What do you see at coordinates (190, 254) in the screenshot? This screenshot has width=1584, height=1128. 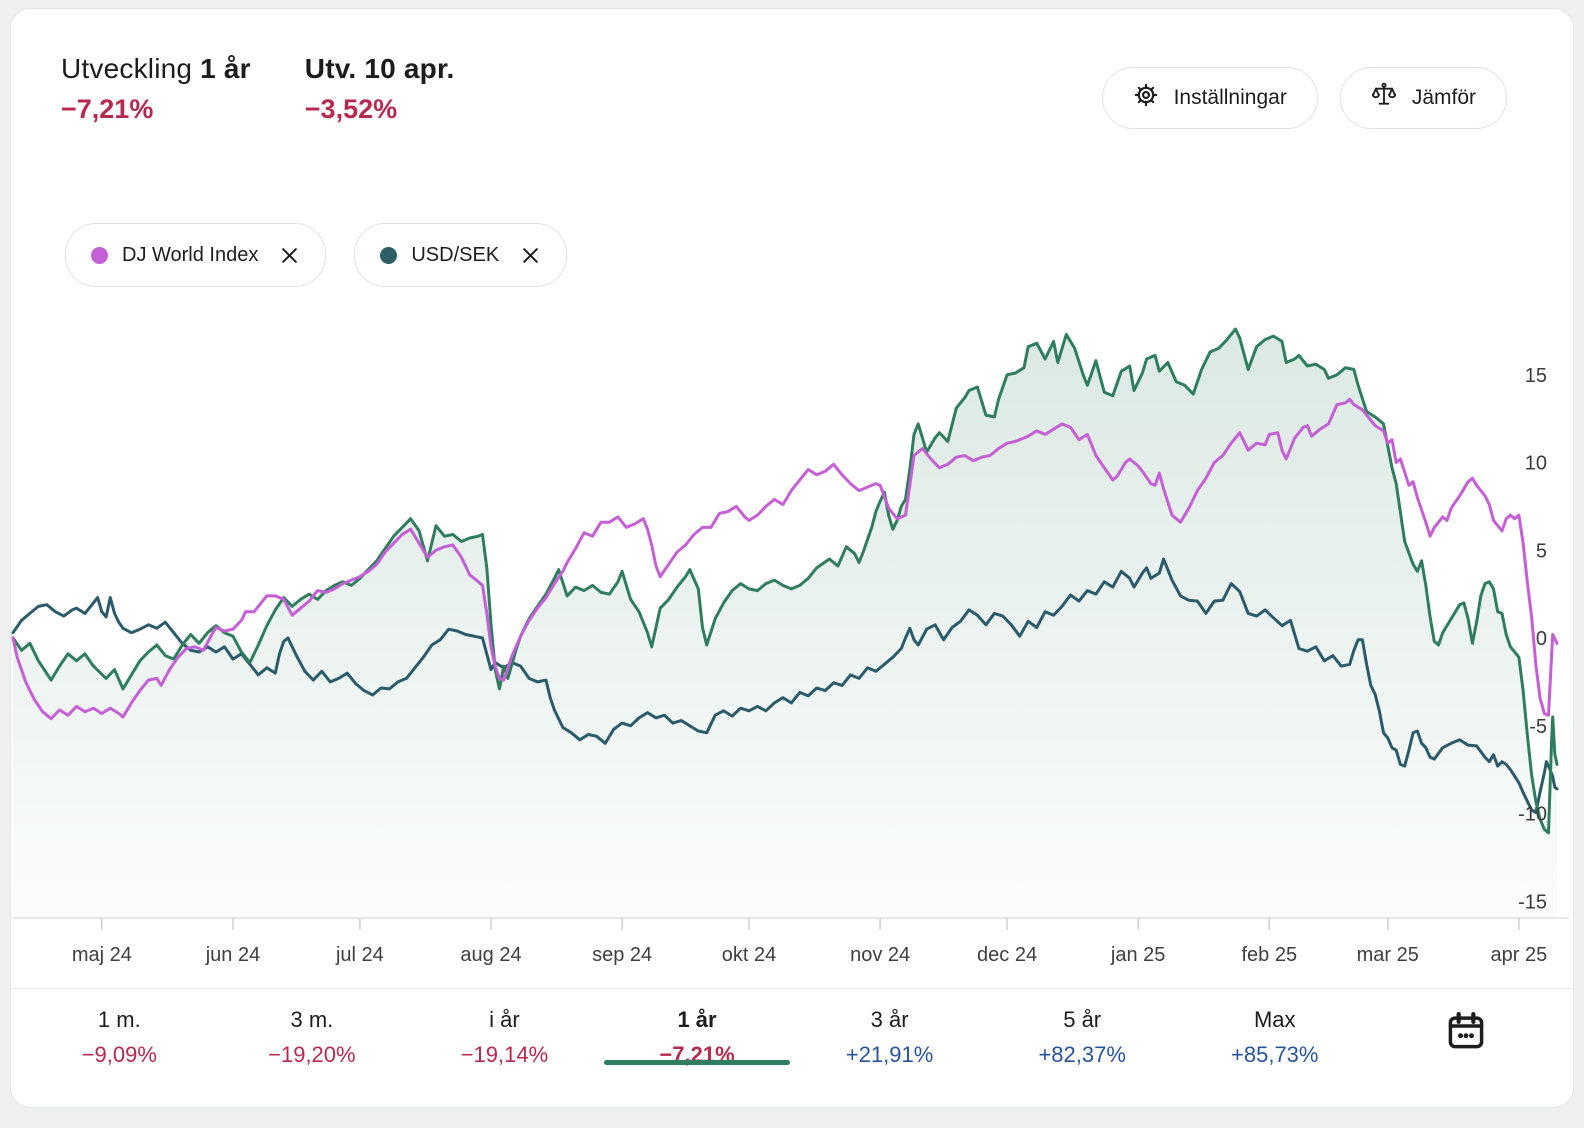 I see `chip-label: DJ World Index` at bounding box center [190, 254].